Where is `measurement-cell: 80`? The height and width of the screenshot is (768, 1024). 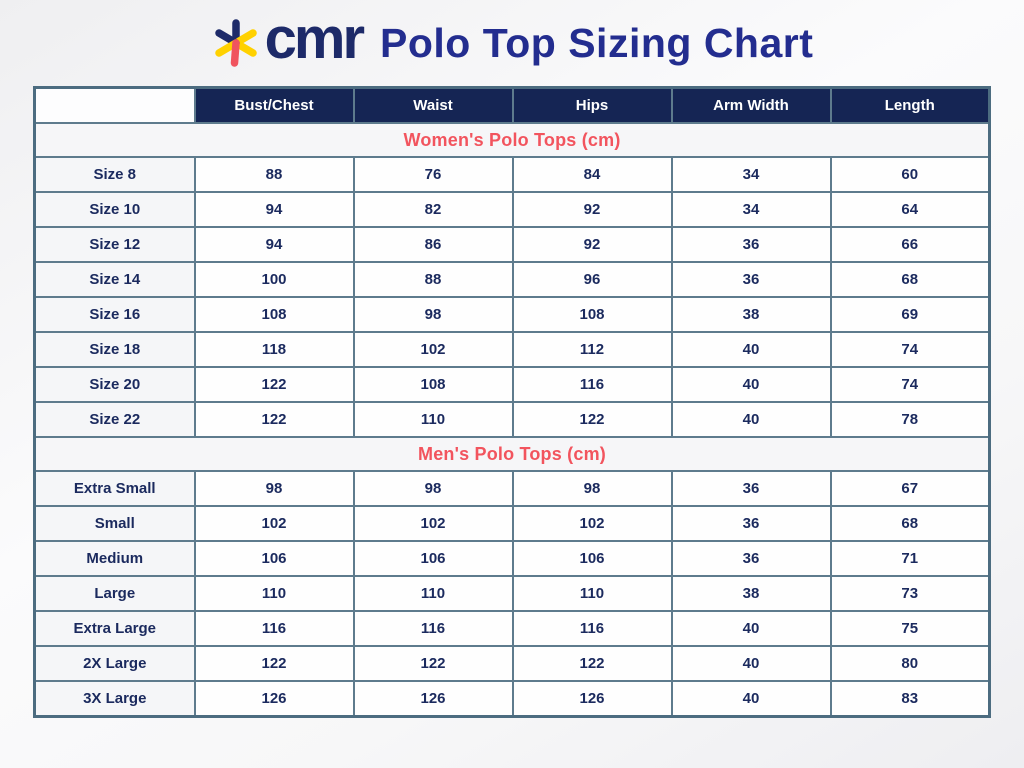
measurement-cell: 80 is located at coordinates (910, 663).